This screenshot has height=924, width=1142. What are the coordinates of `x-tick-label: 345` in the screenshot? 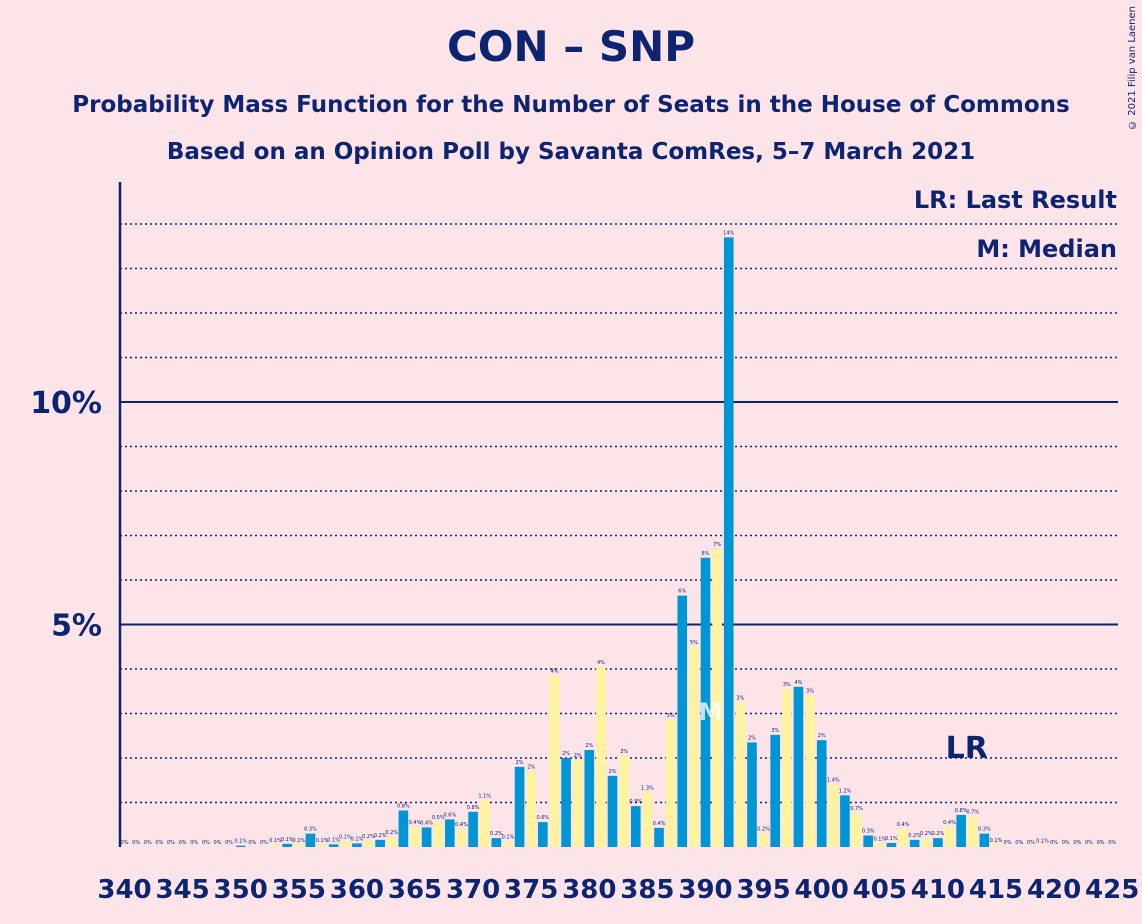 It's located at (182, 890).